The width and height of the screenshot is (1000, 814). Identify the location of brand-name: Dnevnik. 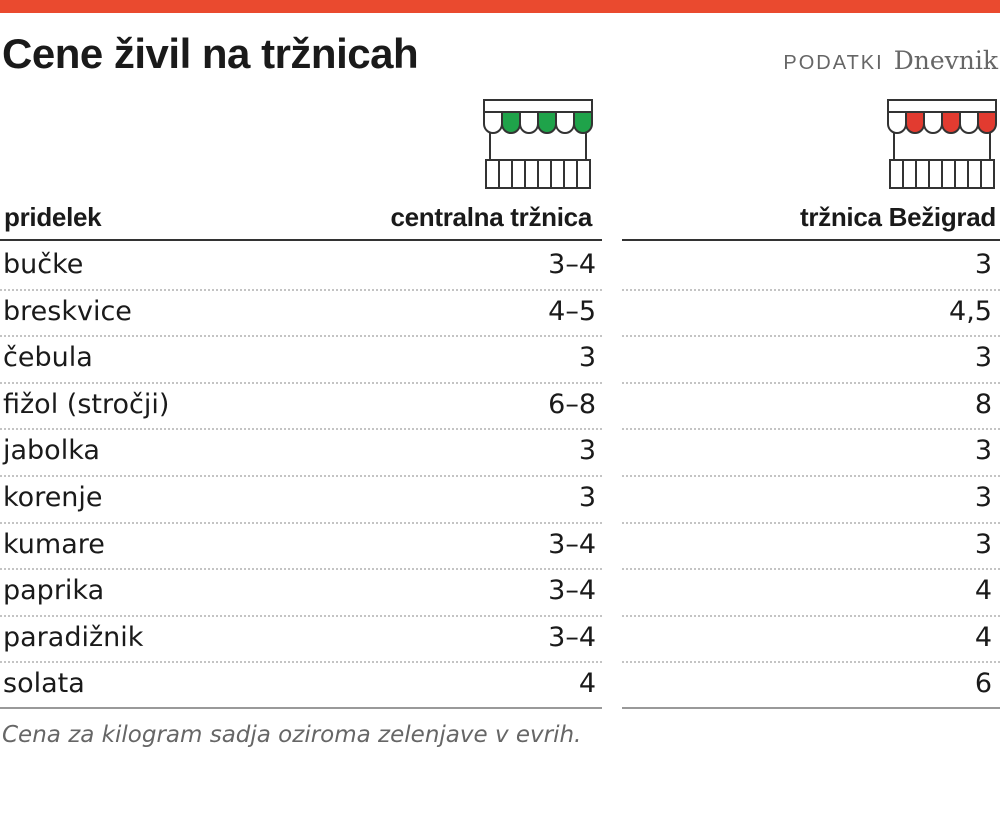
(945, 60).